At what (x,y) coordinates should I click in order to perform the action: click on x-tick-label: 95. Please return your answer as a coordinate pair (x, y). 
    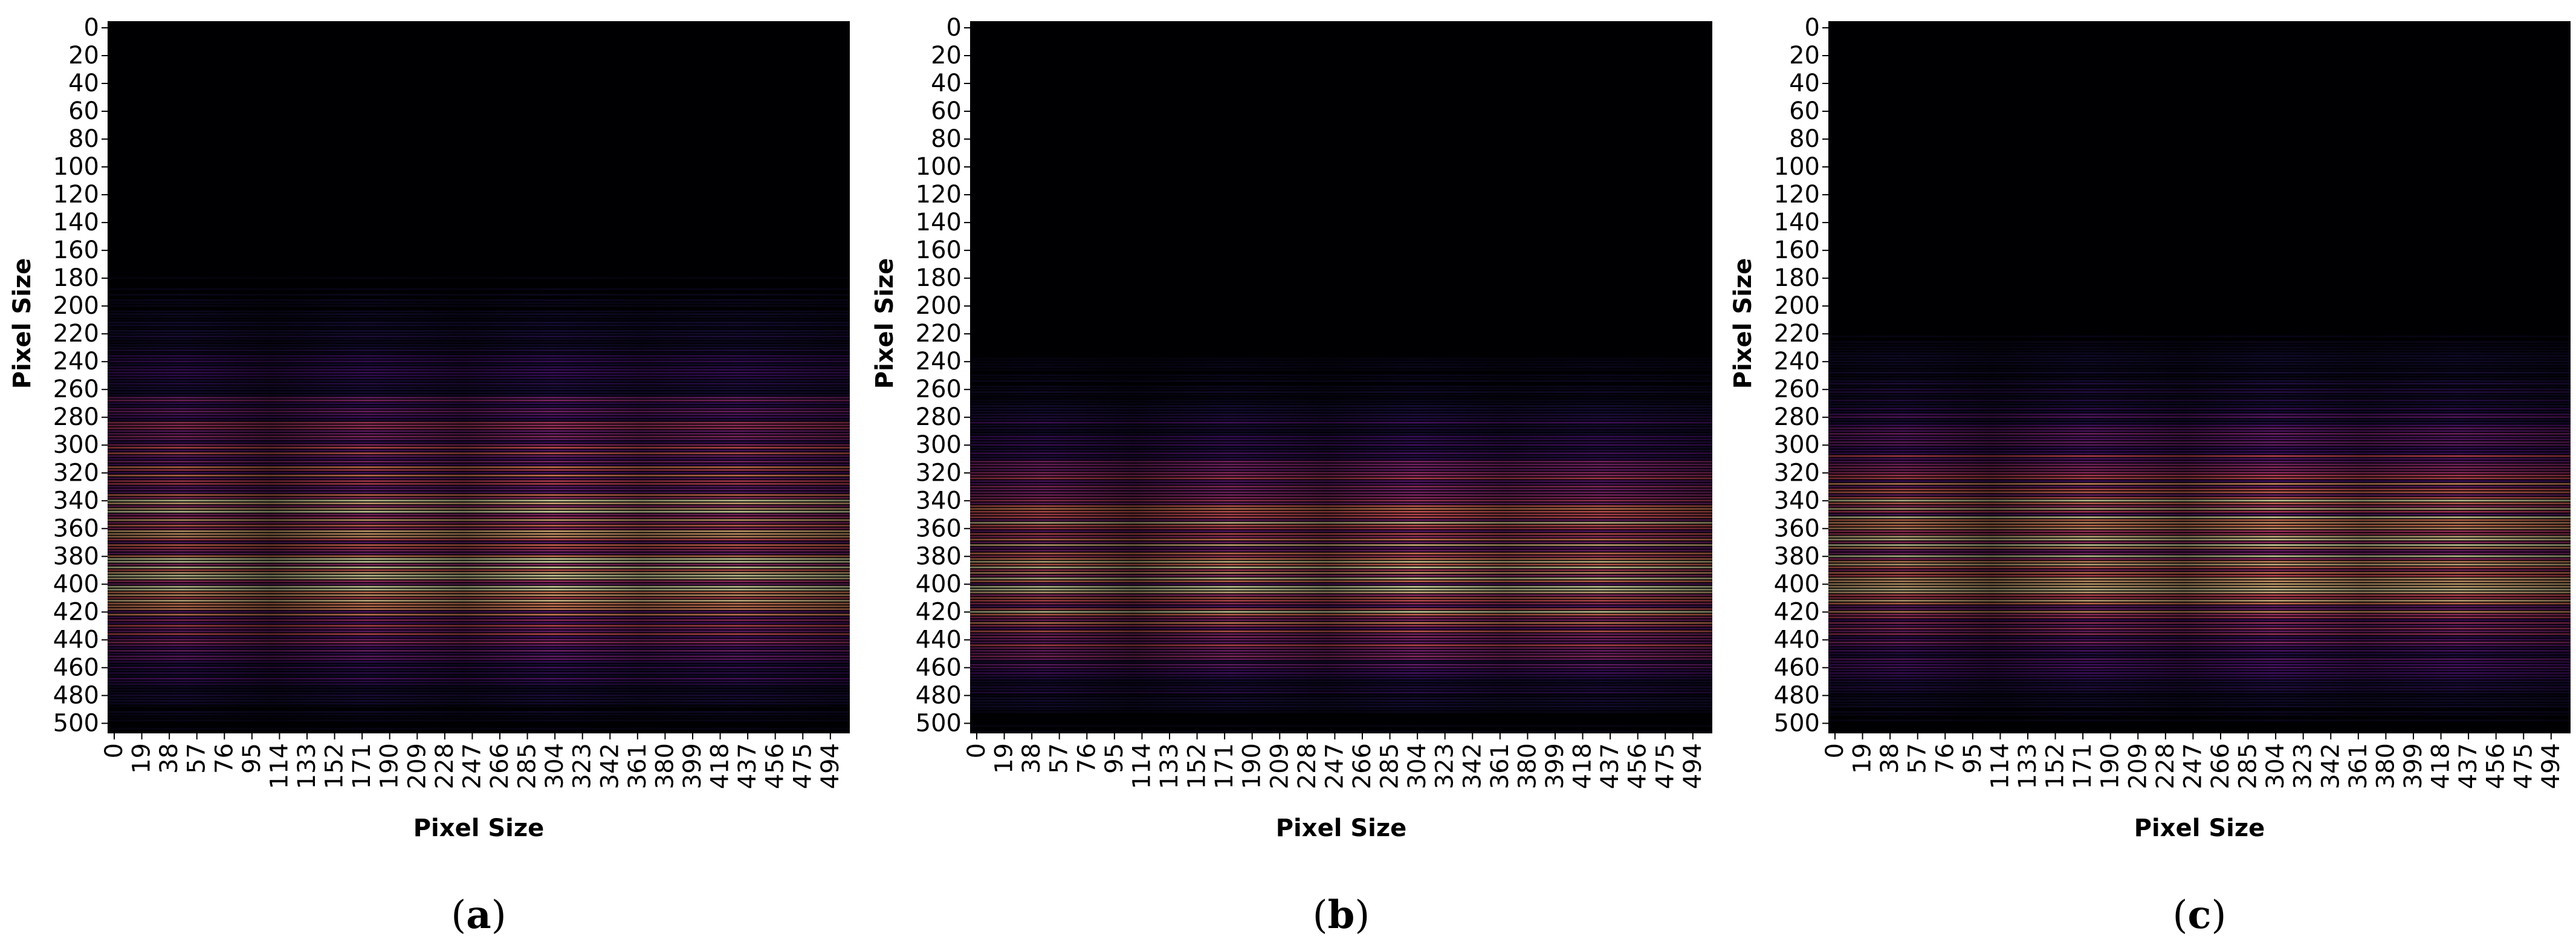
    Looking at the image, I should click on (1973, 758).